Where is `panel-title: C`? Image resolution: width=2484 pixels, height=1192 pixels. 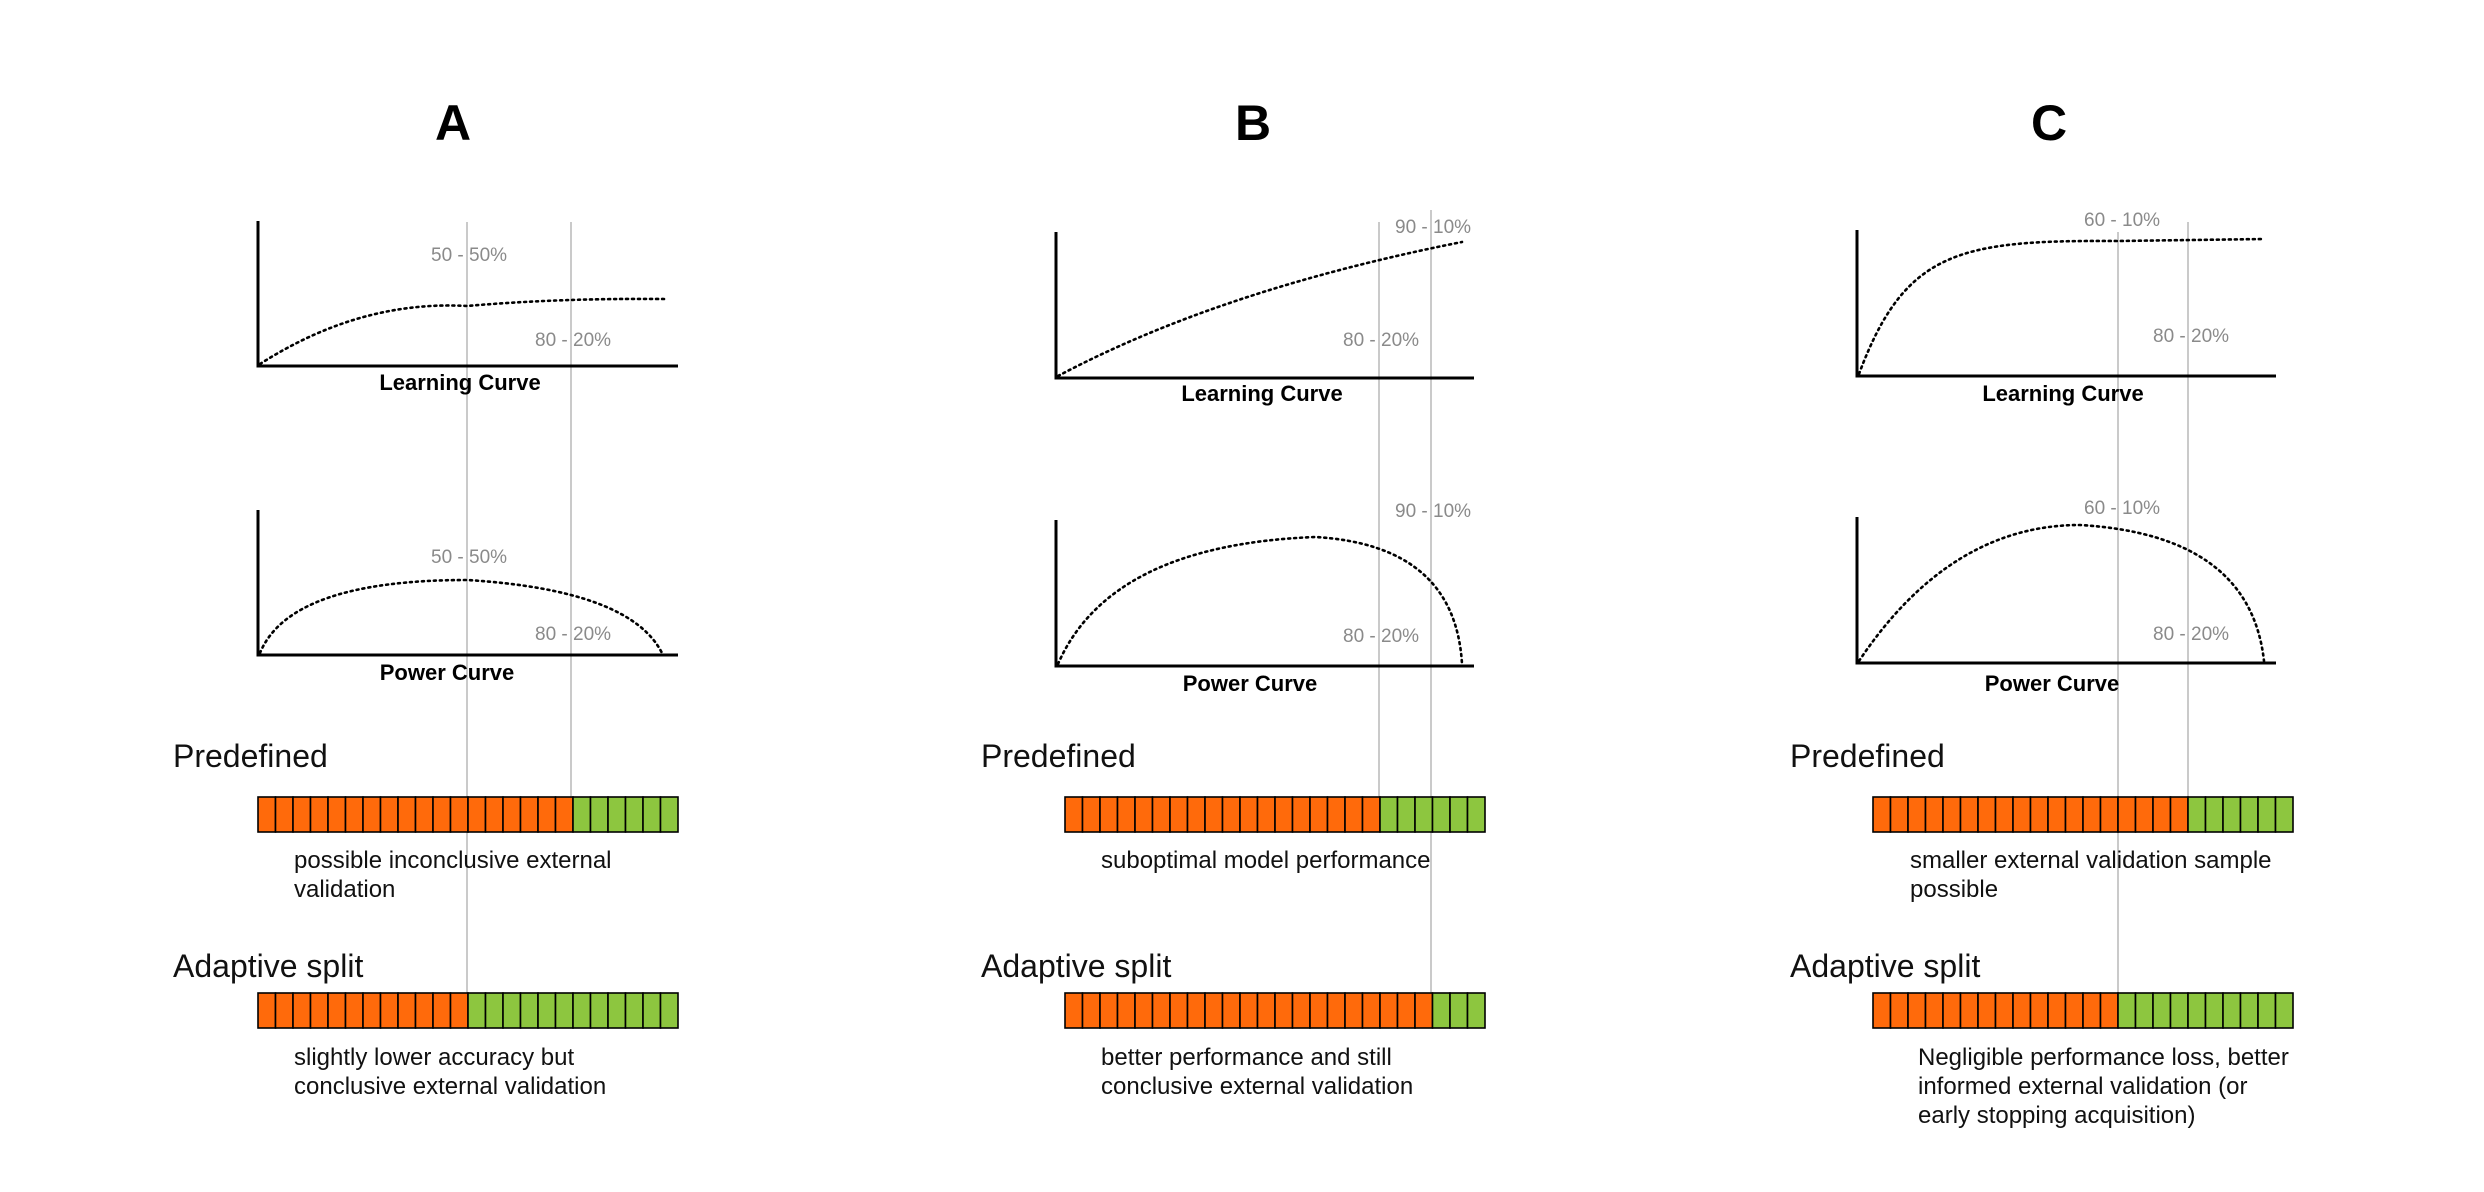 panel-title: C is located at coordinates (2049, 123).